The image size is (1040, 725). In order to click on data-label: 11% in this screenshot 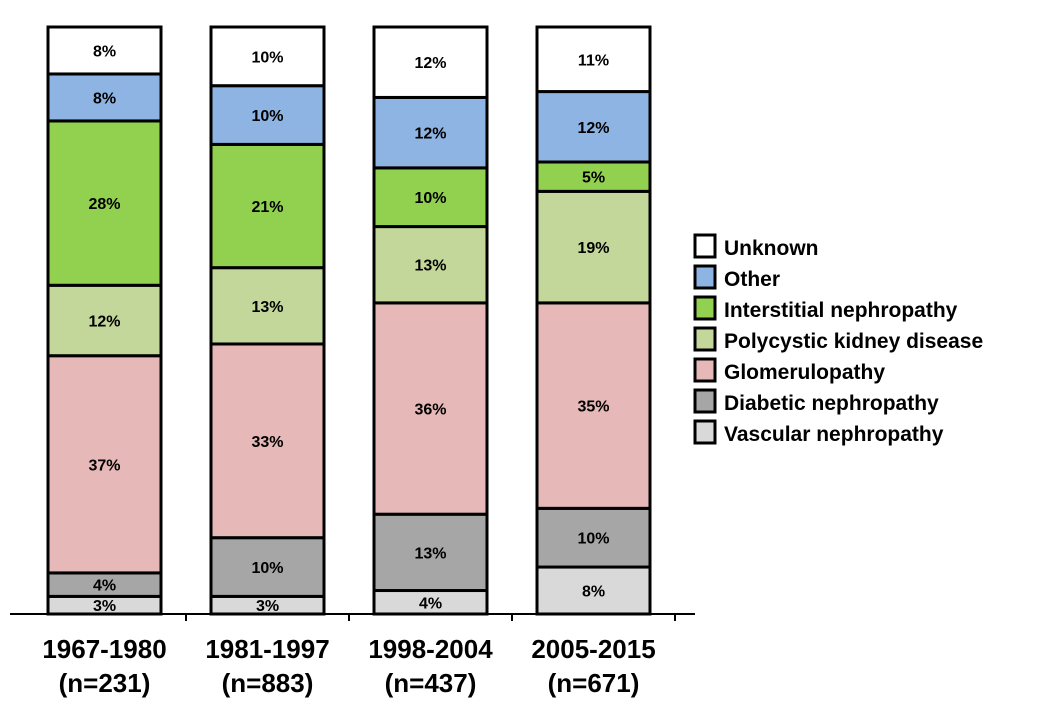, I will do `click(593, 60)`.